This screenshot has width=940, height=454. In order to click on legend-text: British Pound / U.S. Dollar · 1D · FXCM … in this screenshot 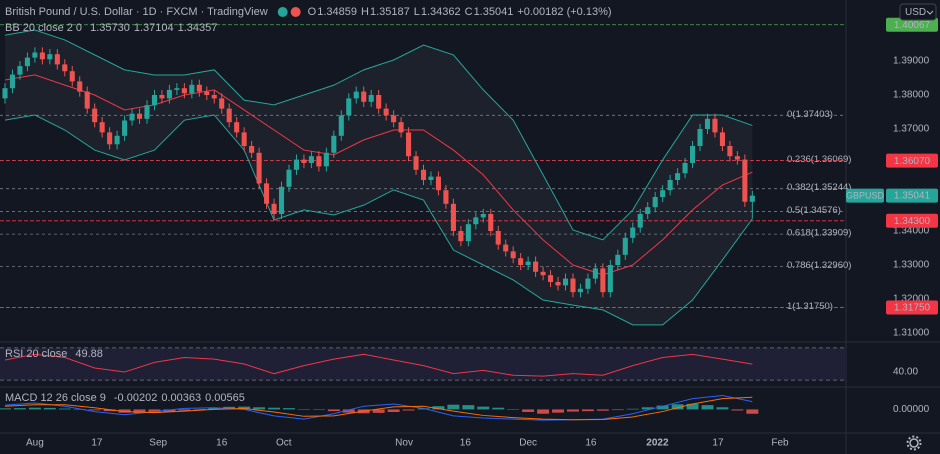, I will do `click(136, 12)`.